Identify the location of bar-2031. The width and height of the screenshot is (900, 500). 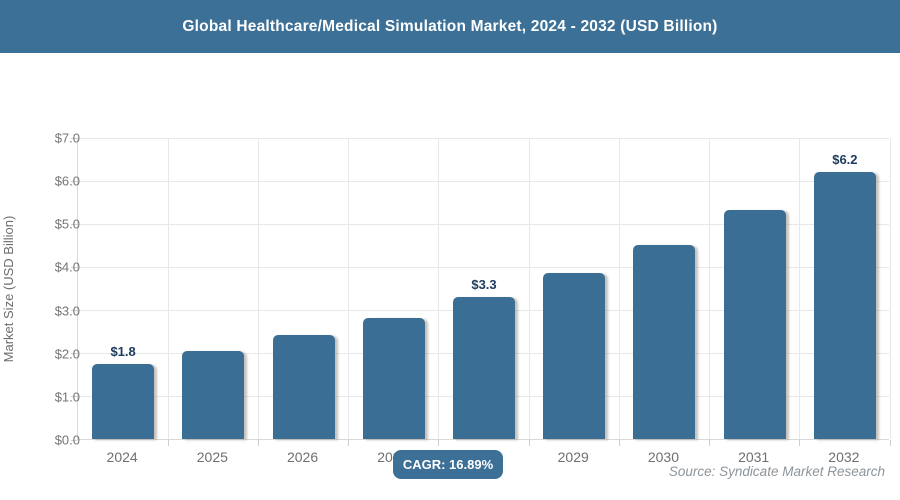
(754, 324).